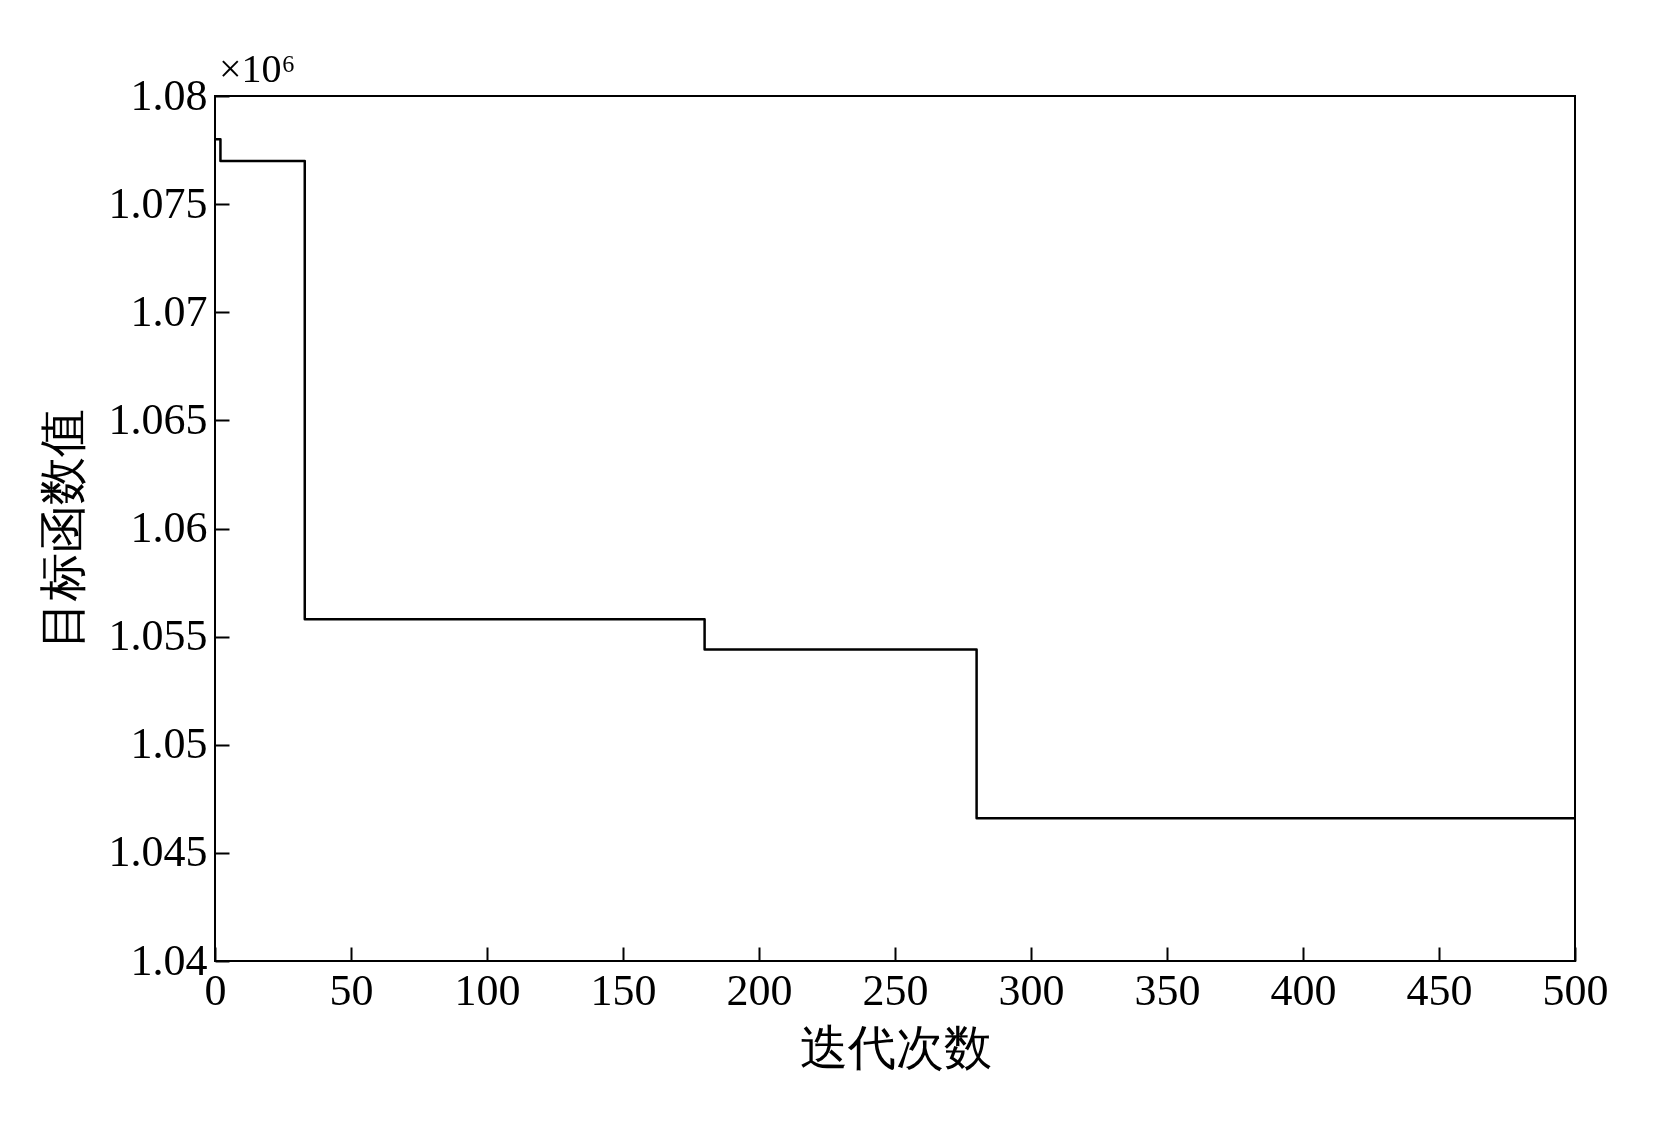 The width and height of the screenshot is (1675, 1134). What do you see at coordinates (158, 852) in the screenshot?
I see `y-tick-label: 1.045` at bounding box center [158, 852].